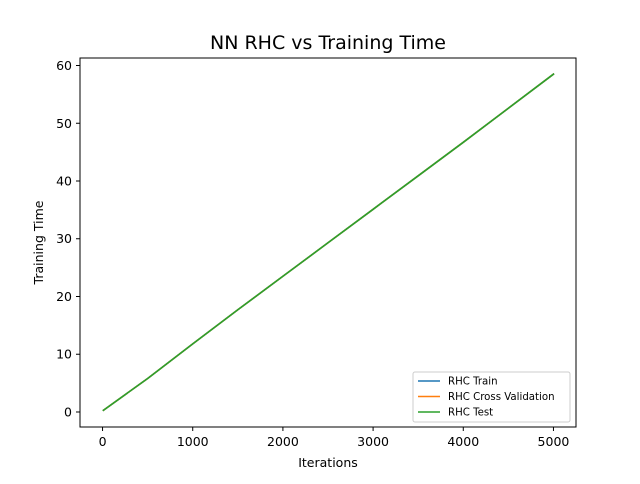  I want to click on legend-items: RHC Train RHC Cross Validation RHC Test, so click(486, 398).